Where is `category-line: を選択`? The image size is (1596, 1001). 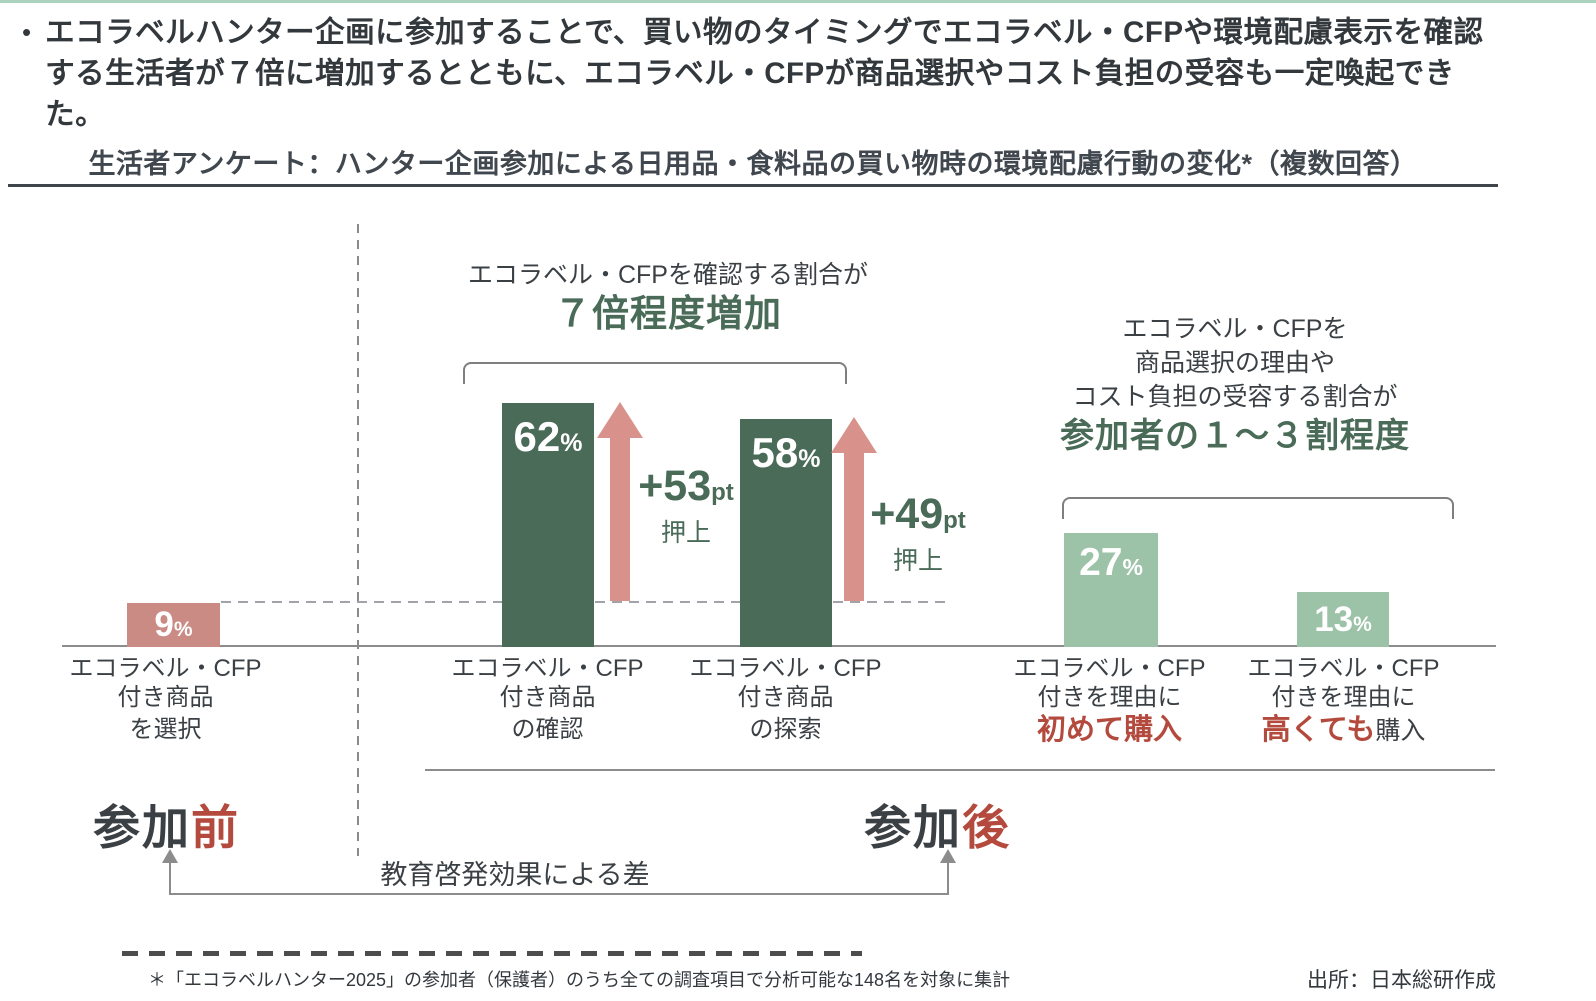
category-line: を選択 is located at coordinates (165, 729).